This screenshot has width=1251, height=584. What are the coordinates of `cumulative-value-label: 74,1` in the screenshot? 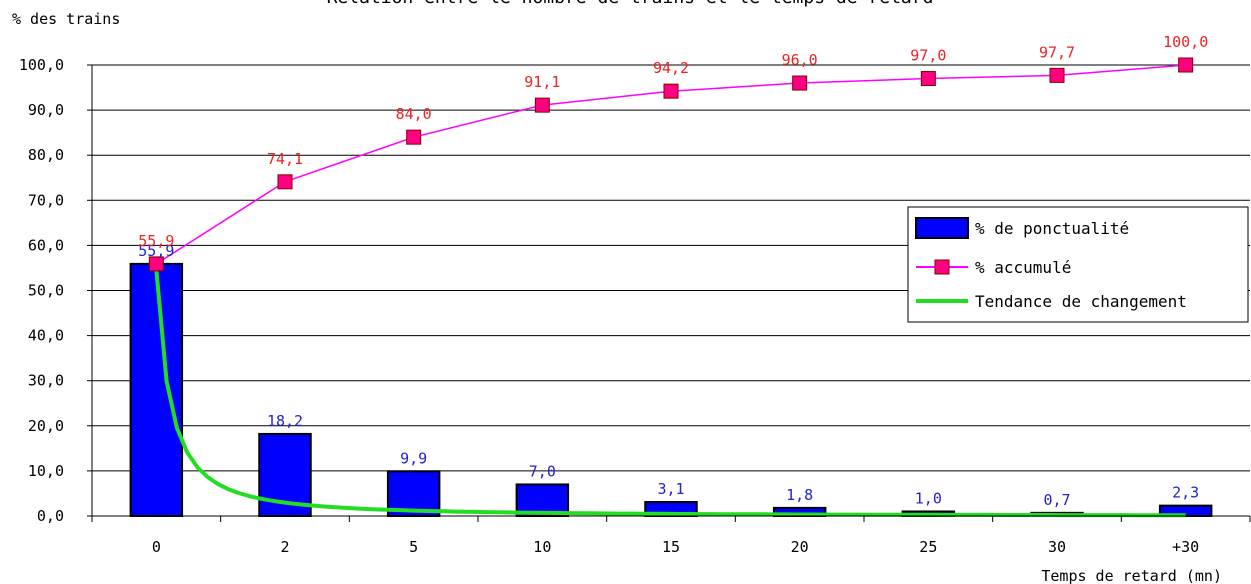 It's located at (285, 159).